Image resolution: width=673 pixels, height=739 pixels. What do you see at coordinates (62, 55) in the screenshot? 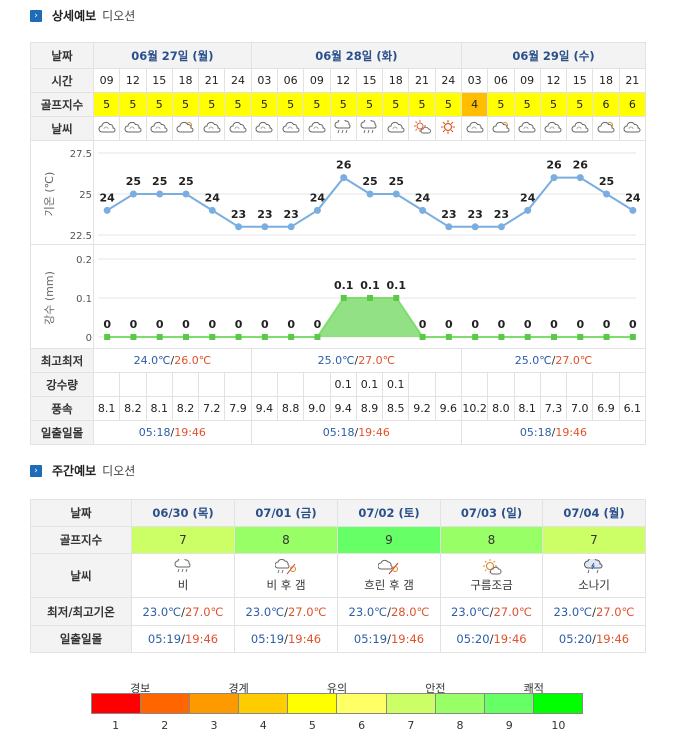
I see `date-label: 날짜` at bounding box center [62, 55].